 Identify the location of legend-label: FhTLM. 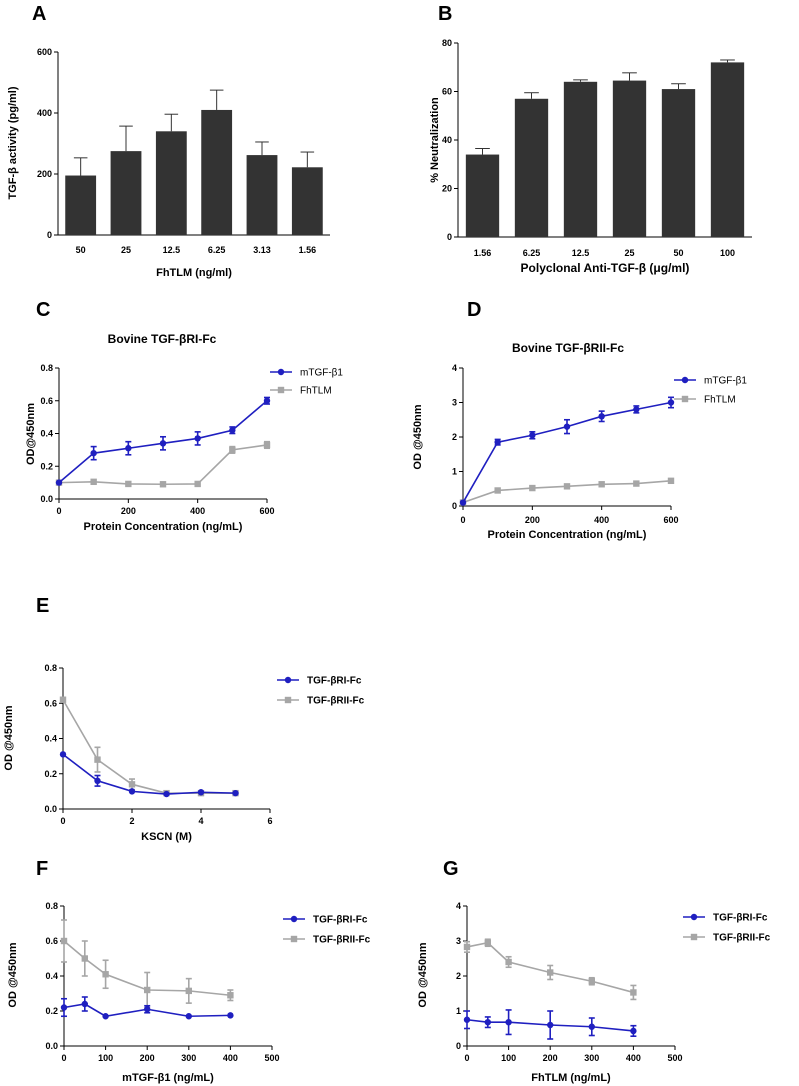
(316, 391).